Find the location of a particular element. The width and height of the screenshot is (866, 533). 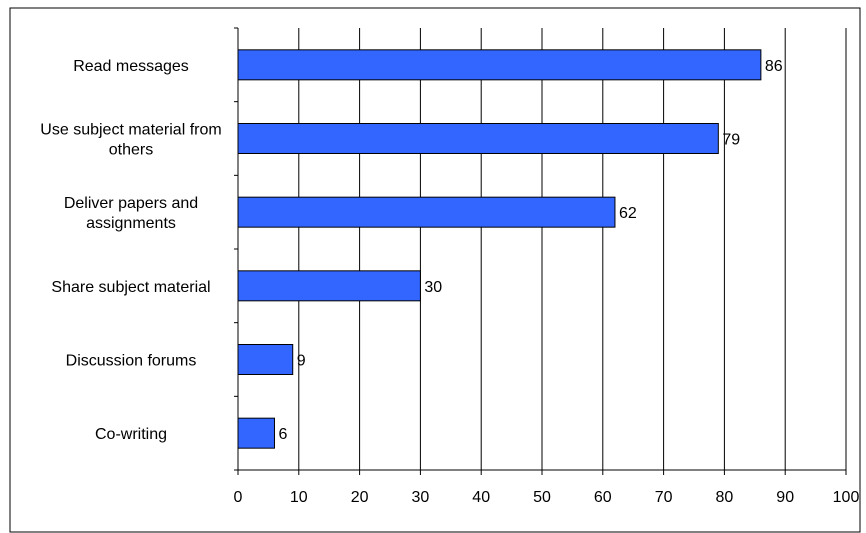

x-tick-label: 80 is located at coordinates (725, 497).